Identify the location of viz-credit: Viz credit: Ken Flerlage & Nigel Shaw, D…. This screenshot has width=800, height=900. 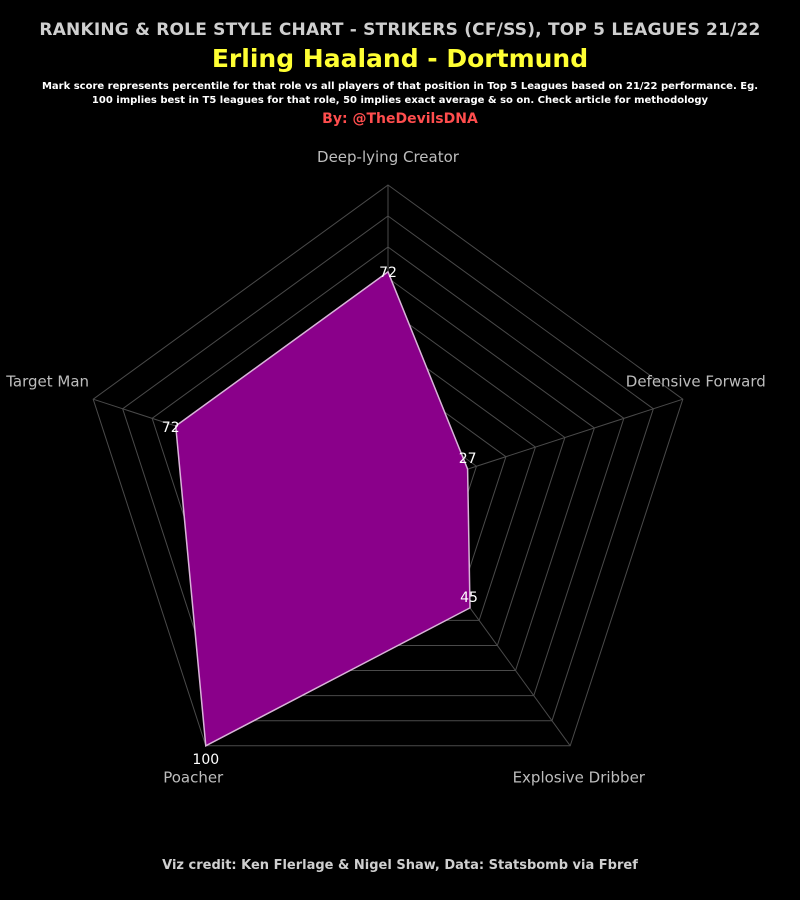
(400, 865).